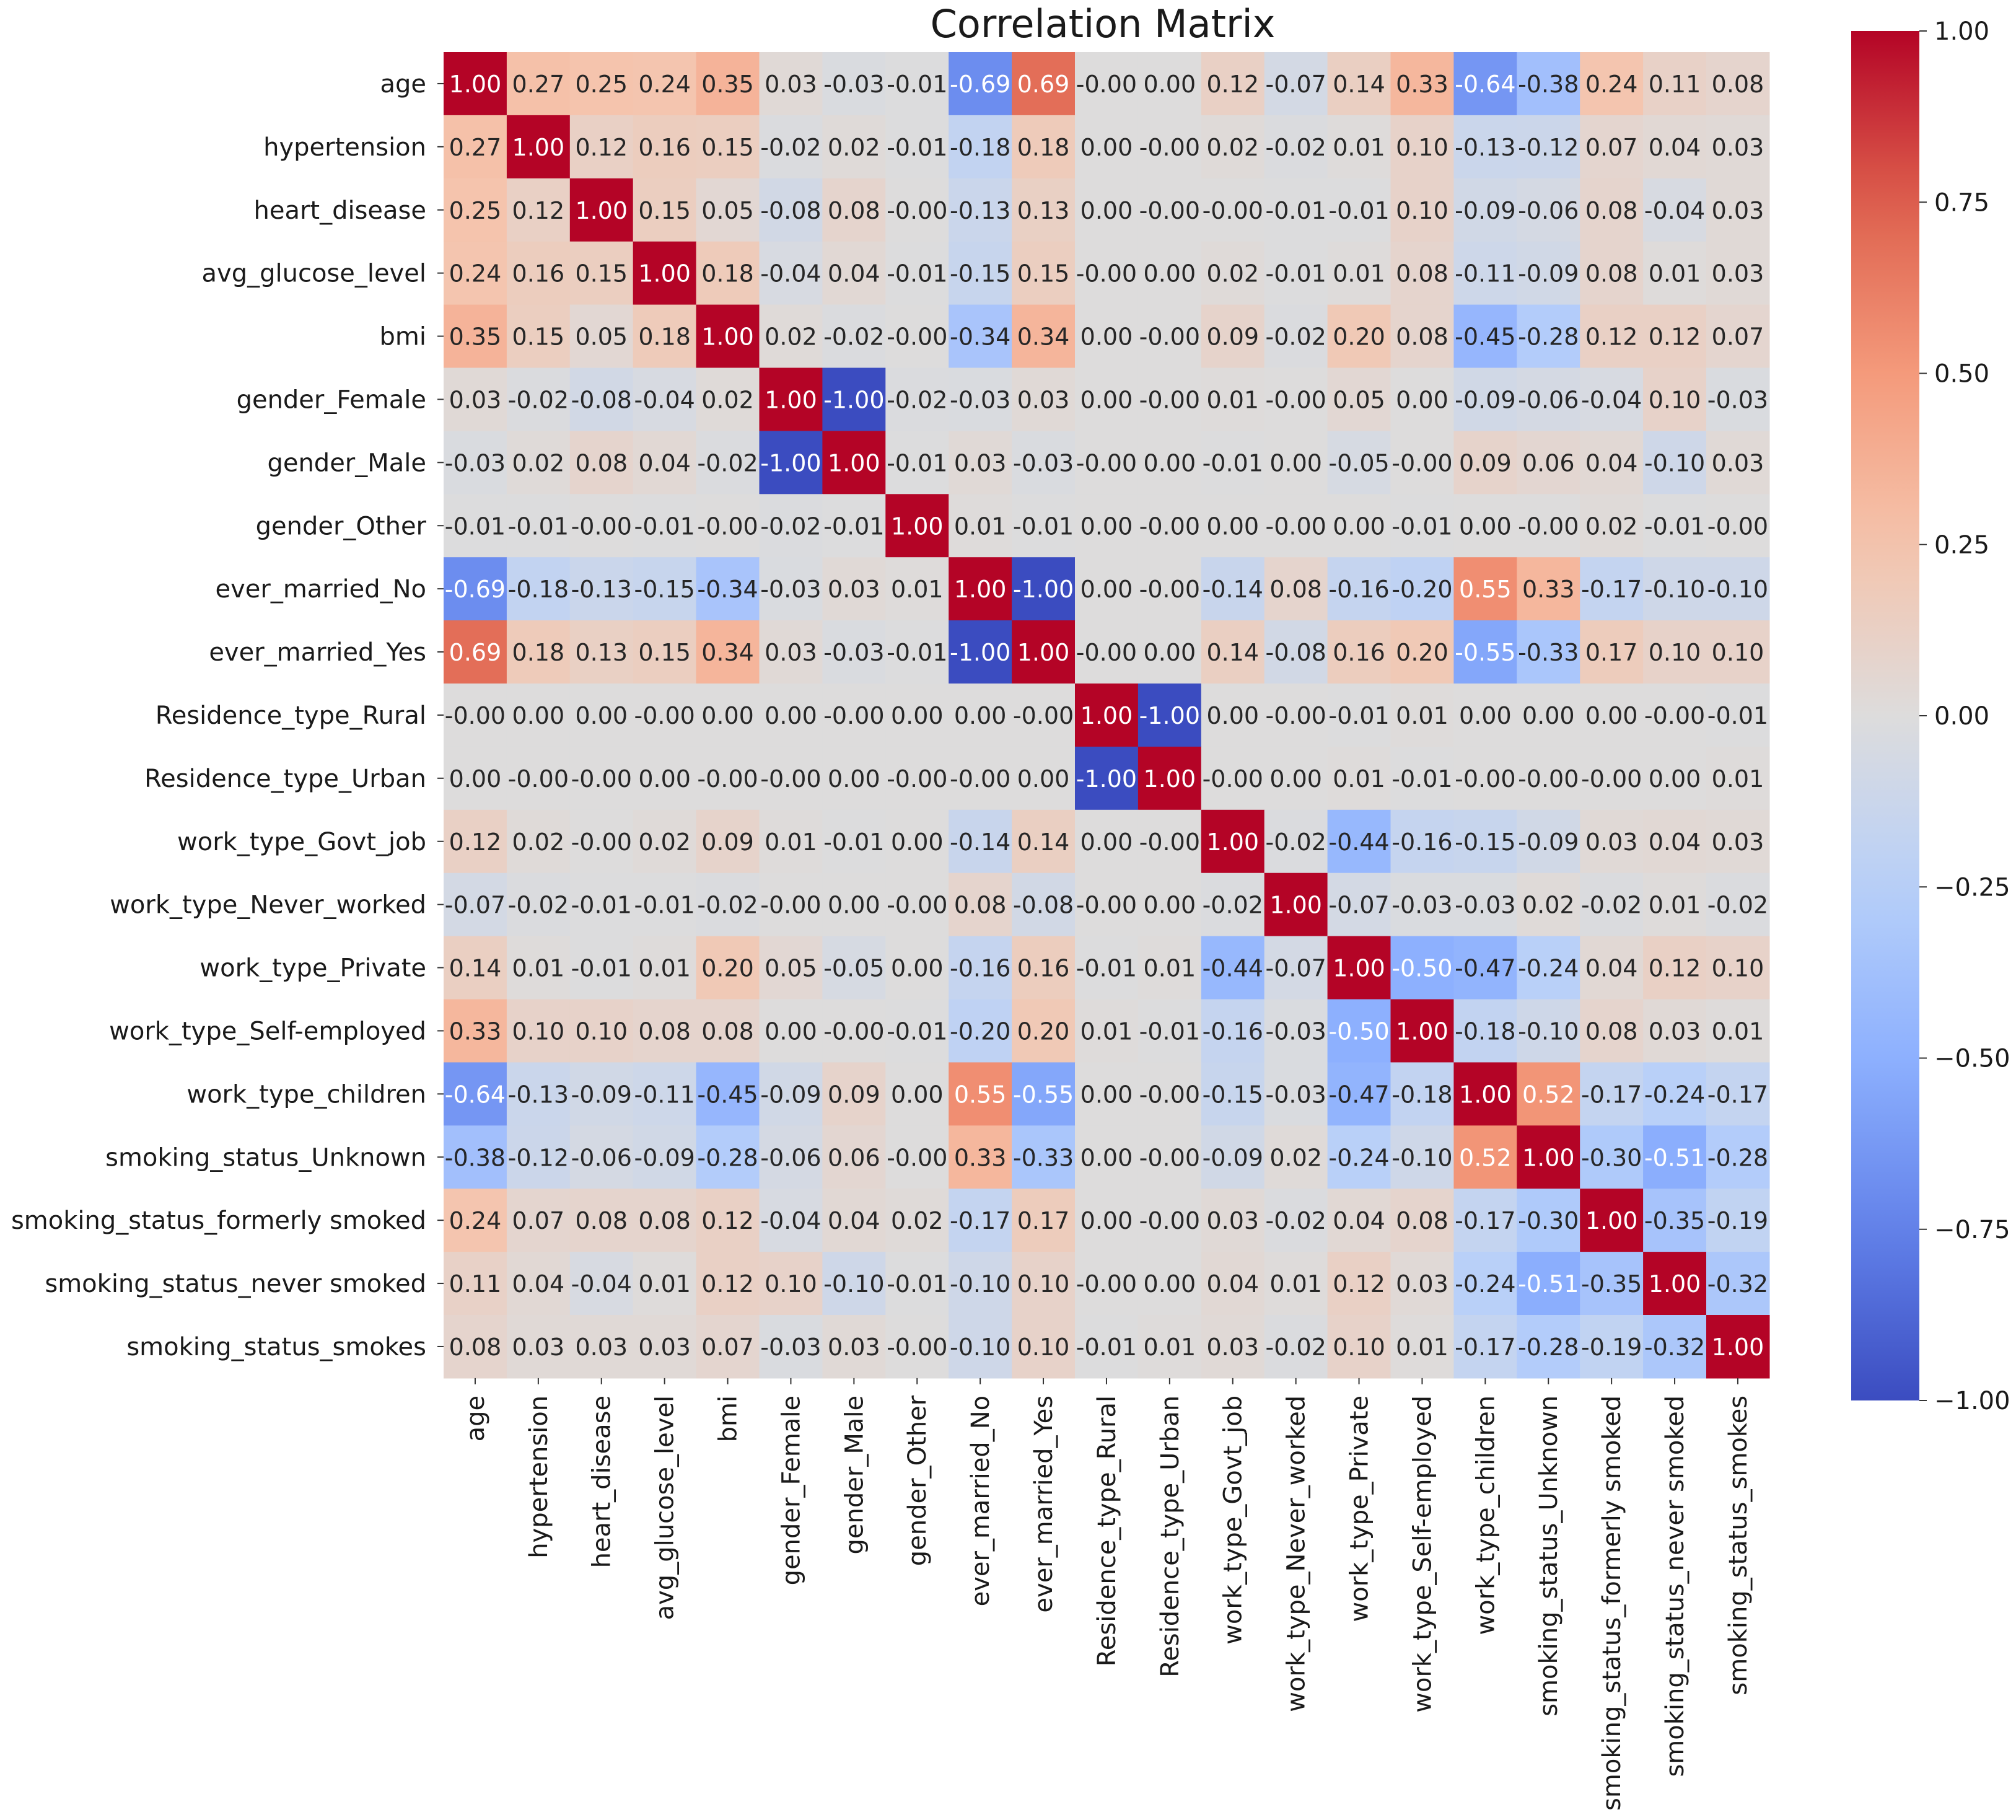 The image size is (2016, 1820). Describe the element at coordinates (1233, 589) in the screenshot. I see `heatmap-cell-value-8-12: -0.14` at that location.